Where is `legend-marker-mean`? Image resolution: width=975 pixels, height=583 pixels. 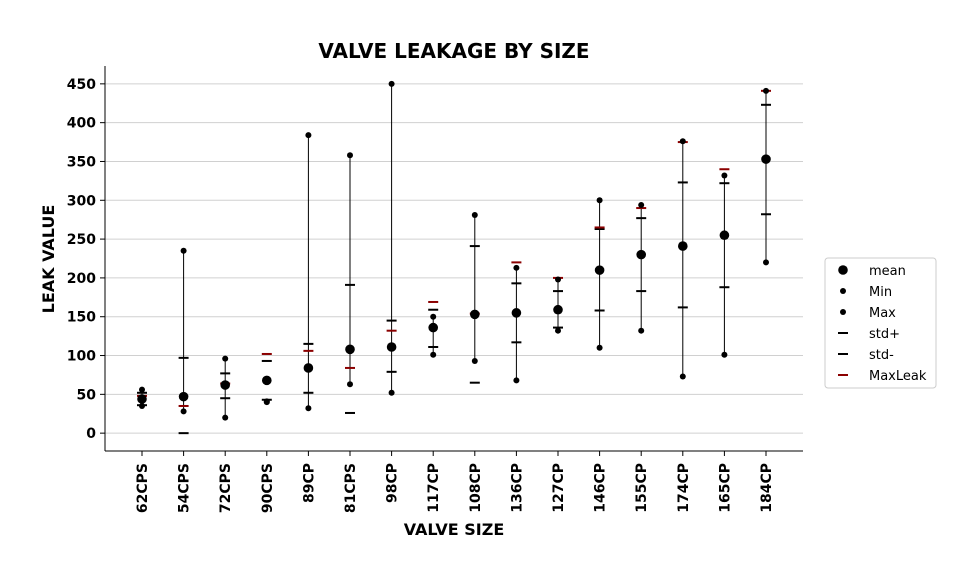
legend-marker-mean is located at coordinates (843, 270).